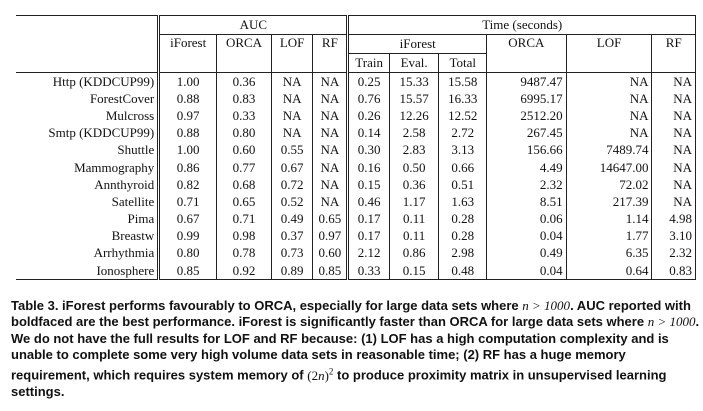 The height and width of the screenshot is (411, 703). I want to click on time-cell: 0.25, so click(368, 81).